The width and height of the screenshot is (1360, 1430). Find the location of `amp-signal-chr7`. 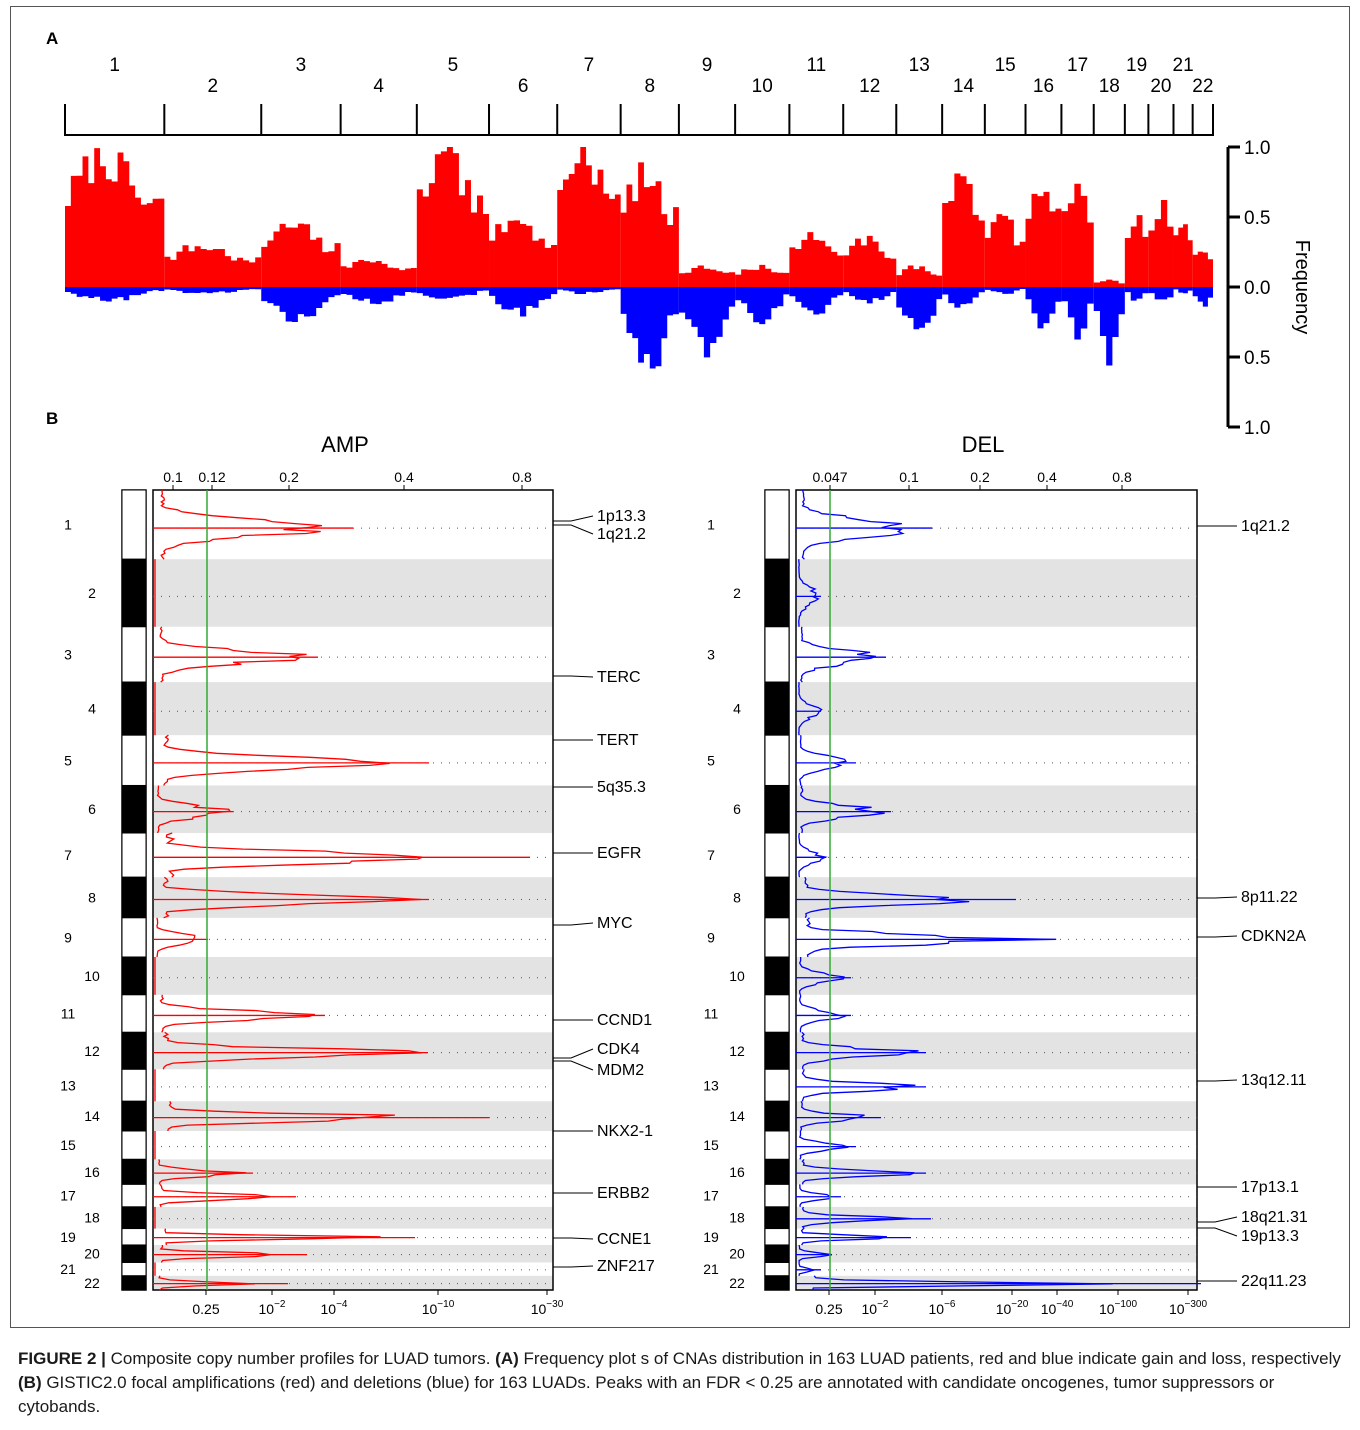

amp-signal-chr7 is located at coordinates (294, 855).